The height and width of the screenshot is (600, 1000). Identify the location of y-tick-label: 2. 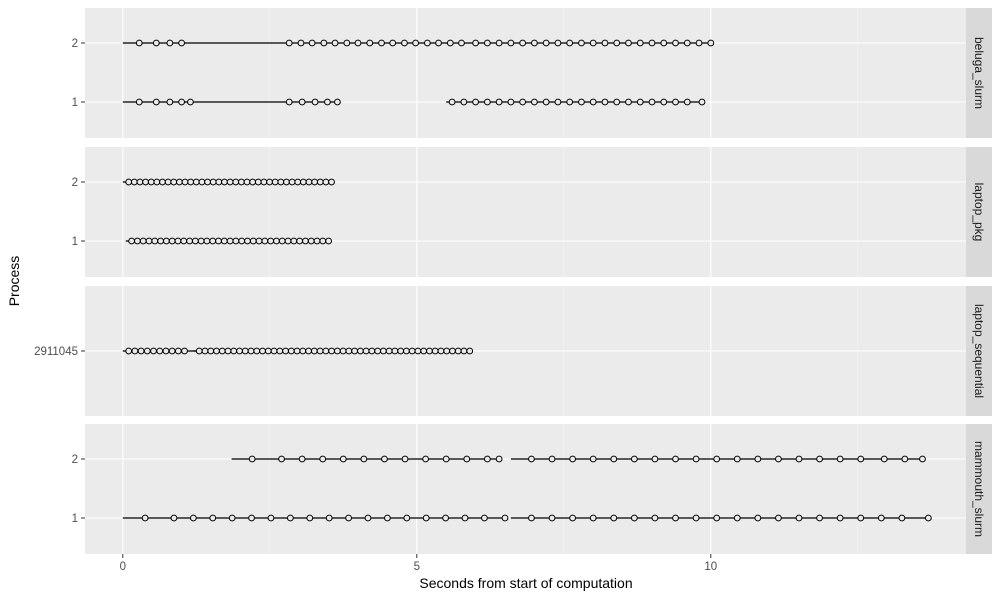
(75, 460).